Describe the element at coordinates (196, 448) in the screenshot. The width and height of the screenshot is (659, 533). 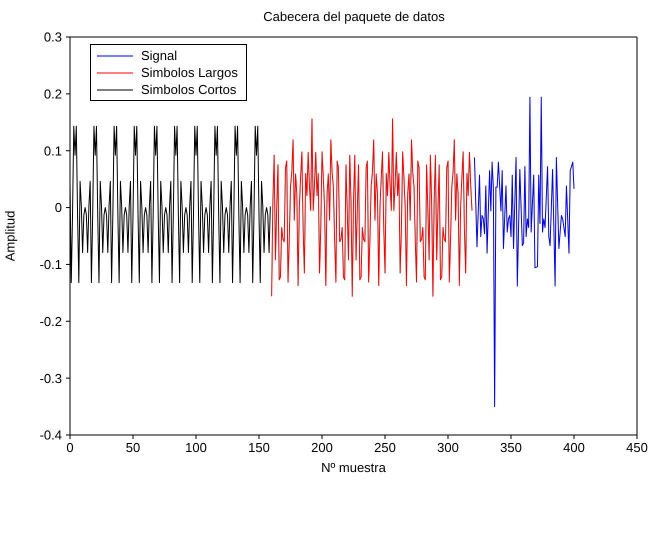
I see `x-tick-label: 100` at that location.